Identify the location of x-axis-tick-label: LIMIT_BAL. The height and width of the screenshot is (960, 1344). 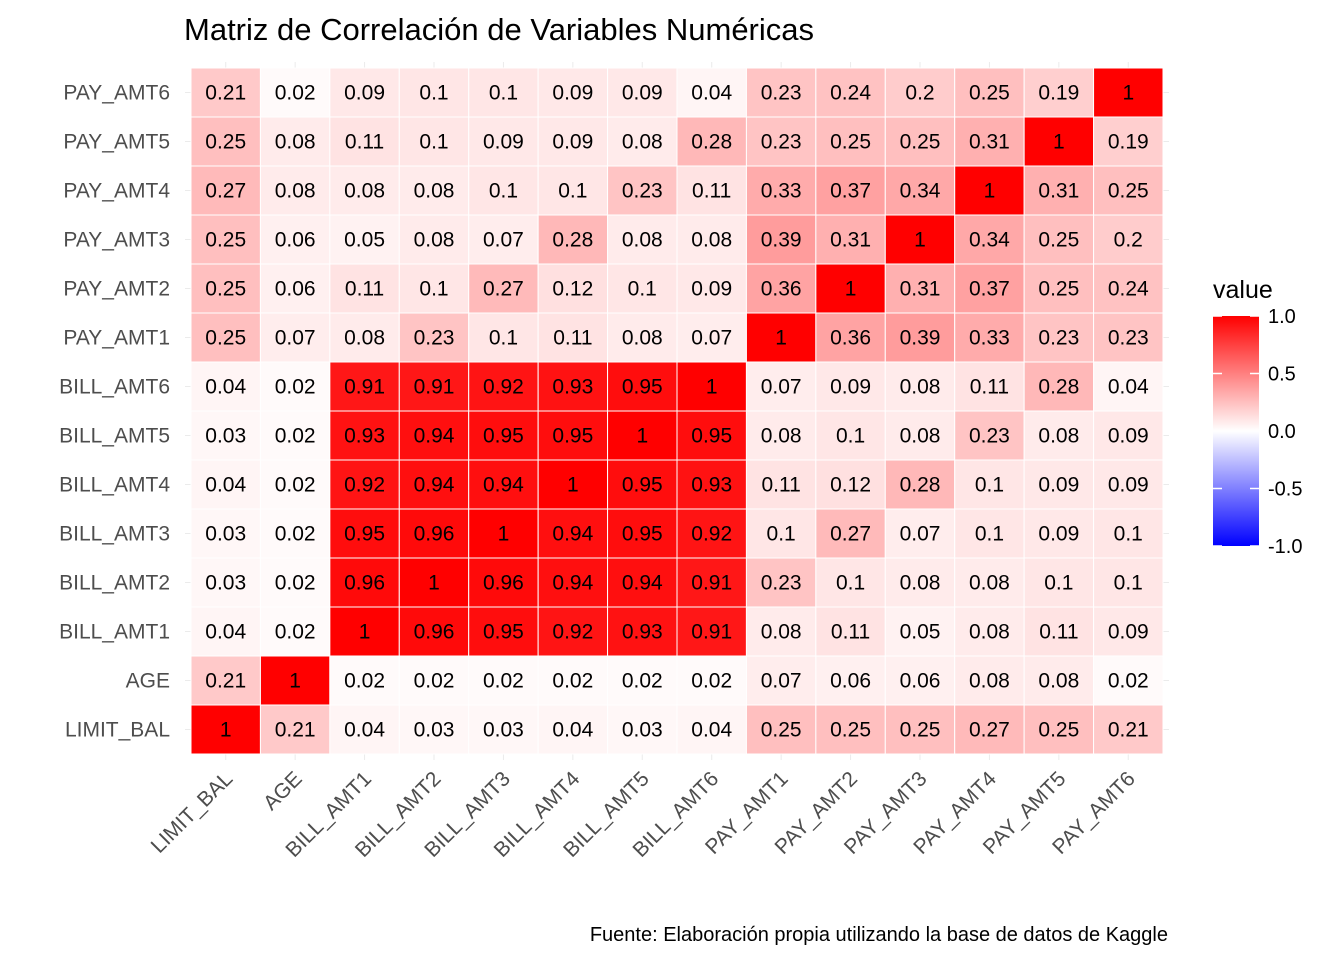
(192, 812).